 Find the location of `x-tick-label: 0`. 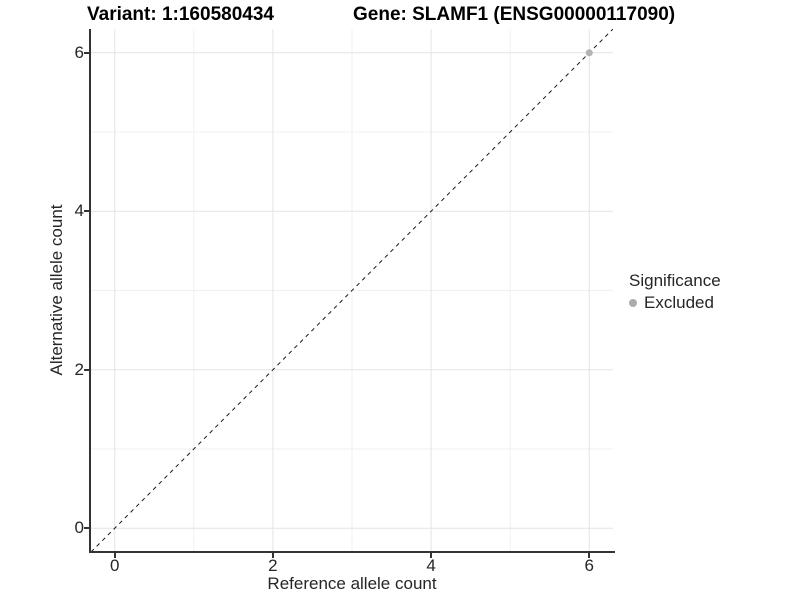

x-tick-label: 0 is located at coordinates (114, 565).